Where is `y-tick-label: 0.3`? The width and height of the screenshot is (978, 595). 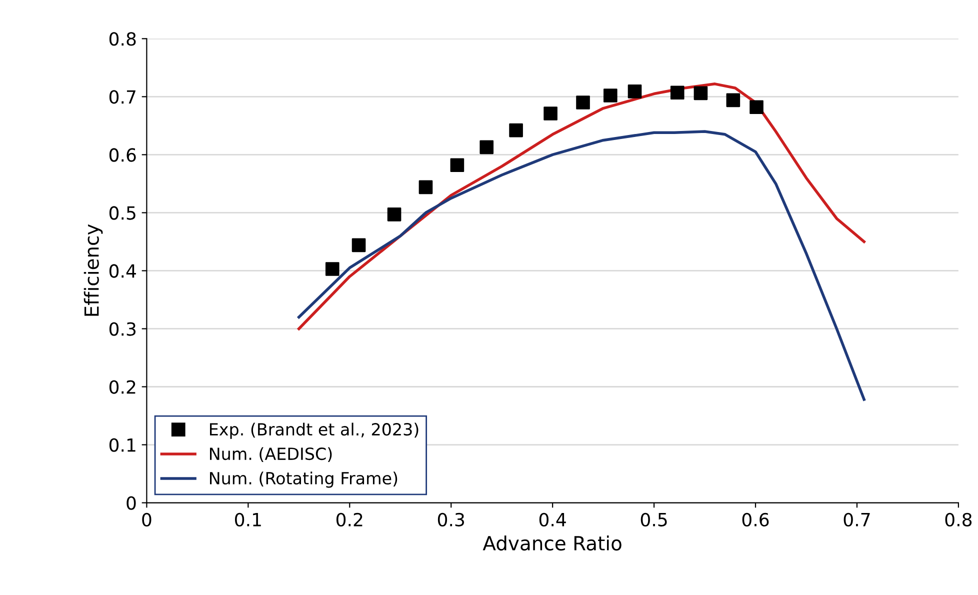 y-tick-label: 0.3 is located at coordinates (122, 329).